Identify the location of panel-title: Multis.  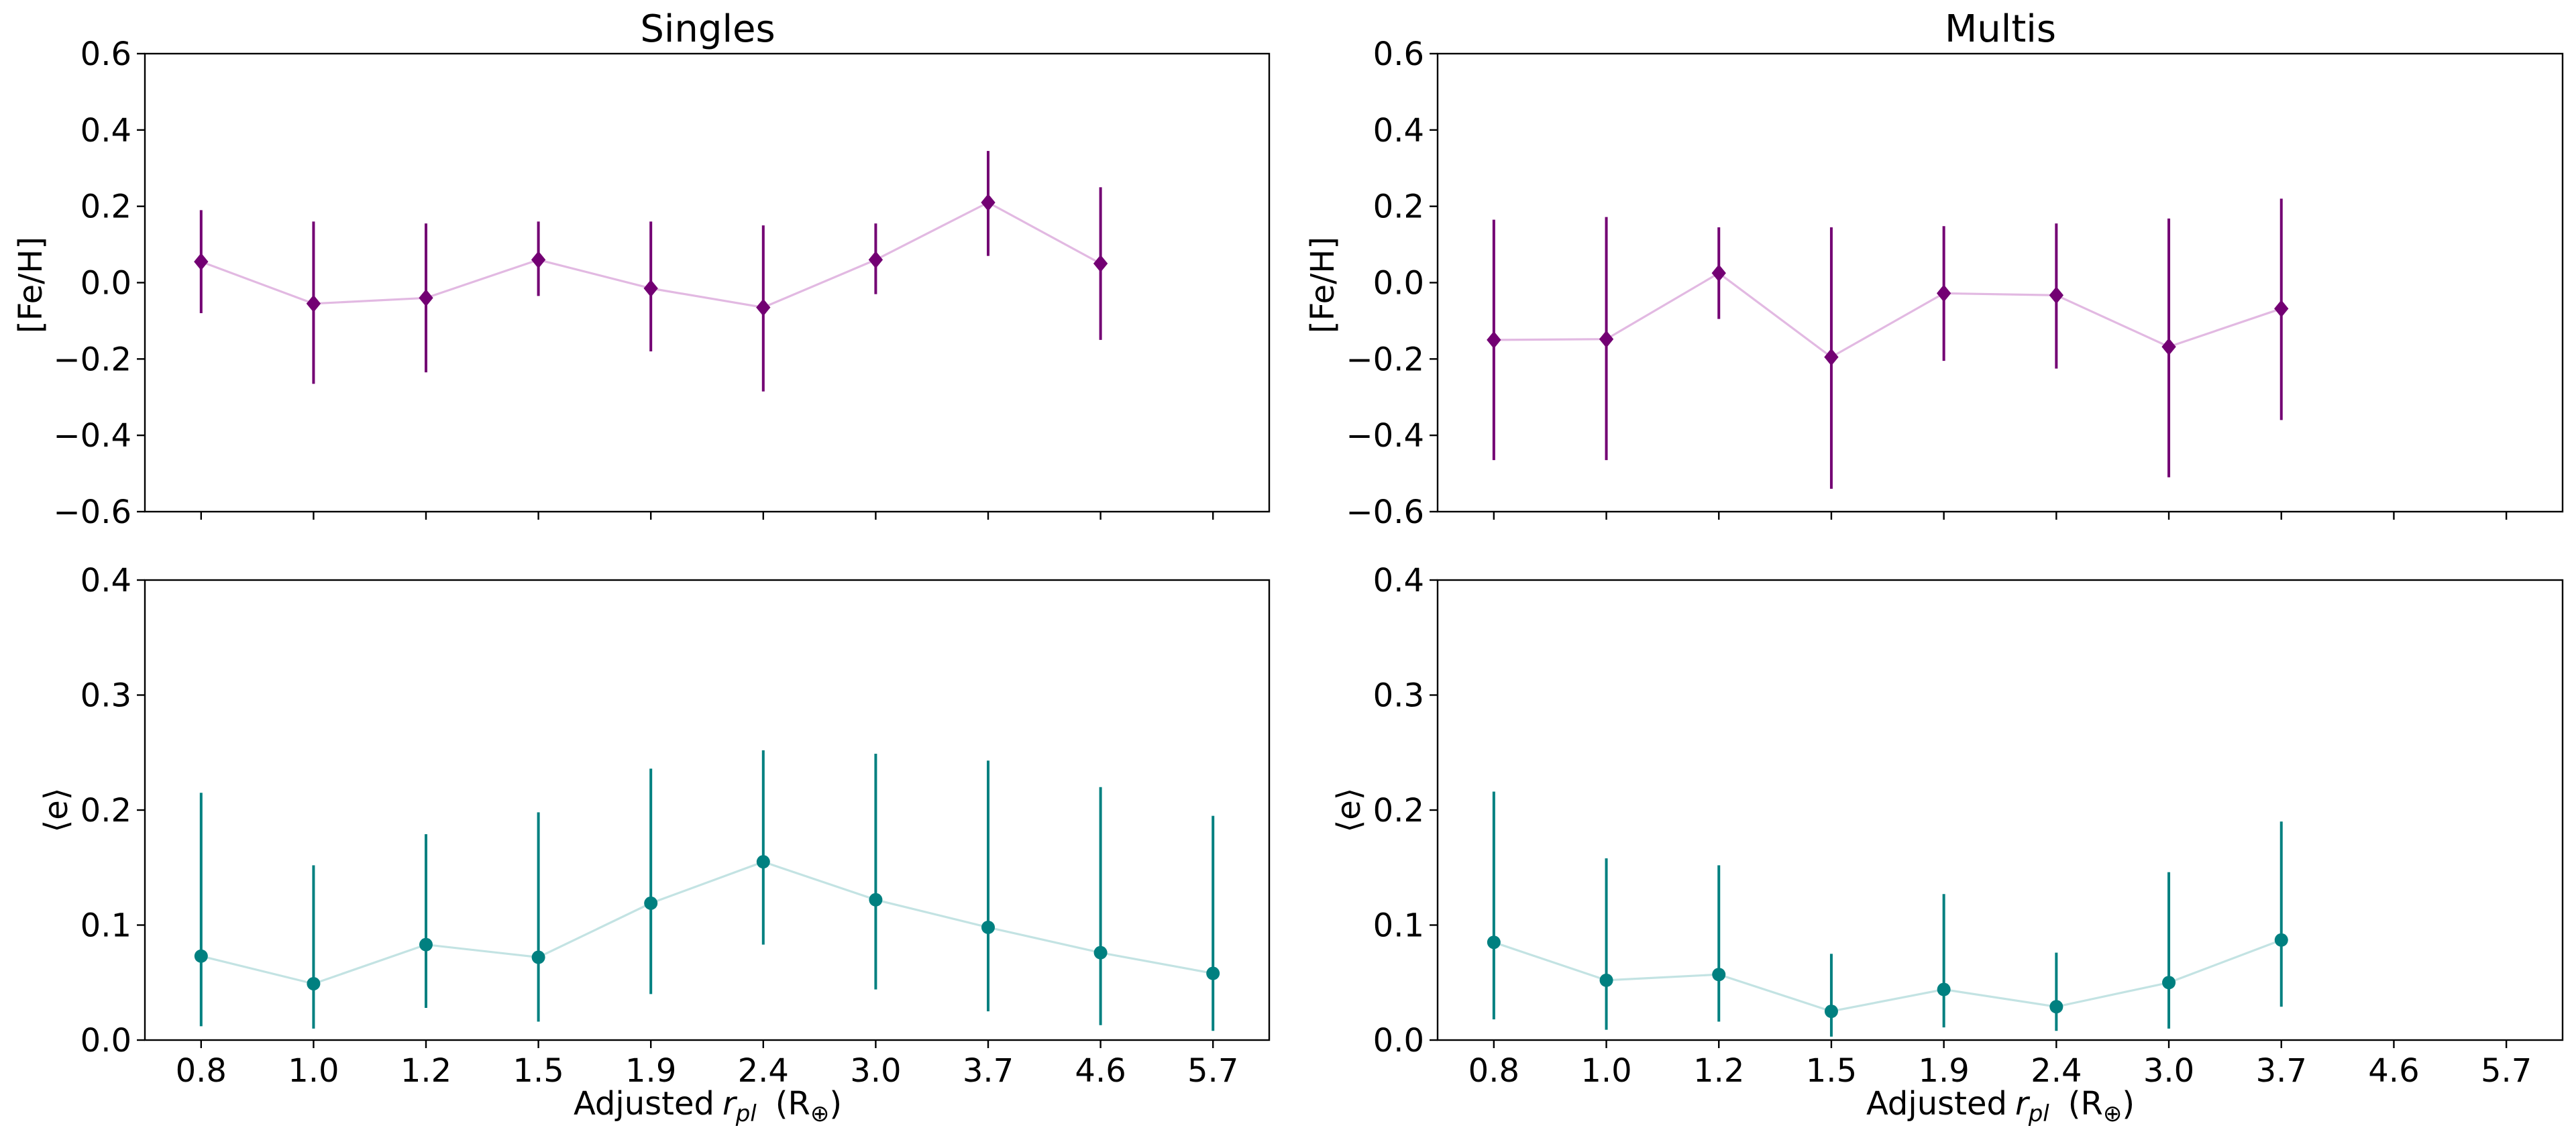
(2000, 29).